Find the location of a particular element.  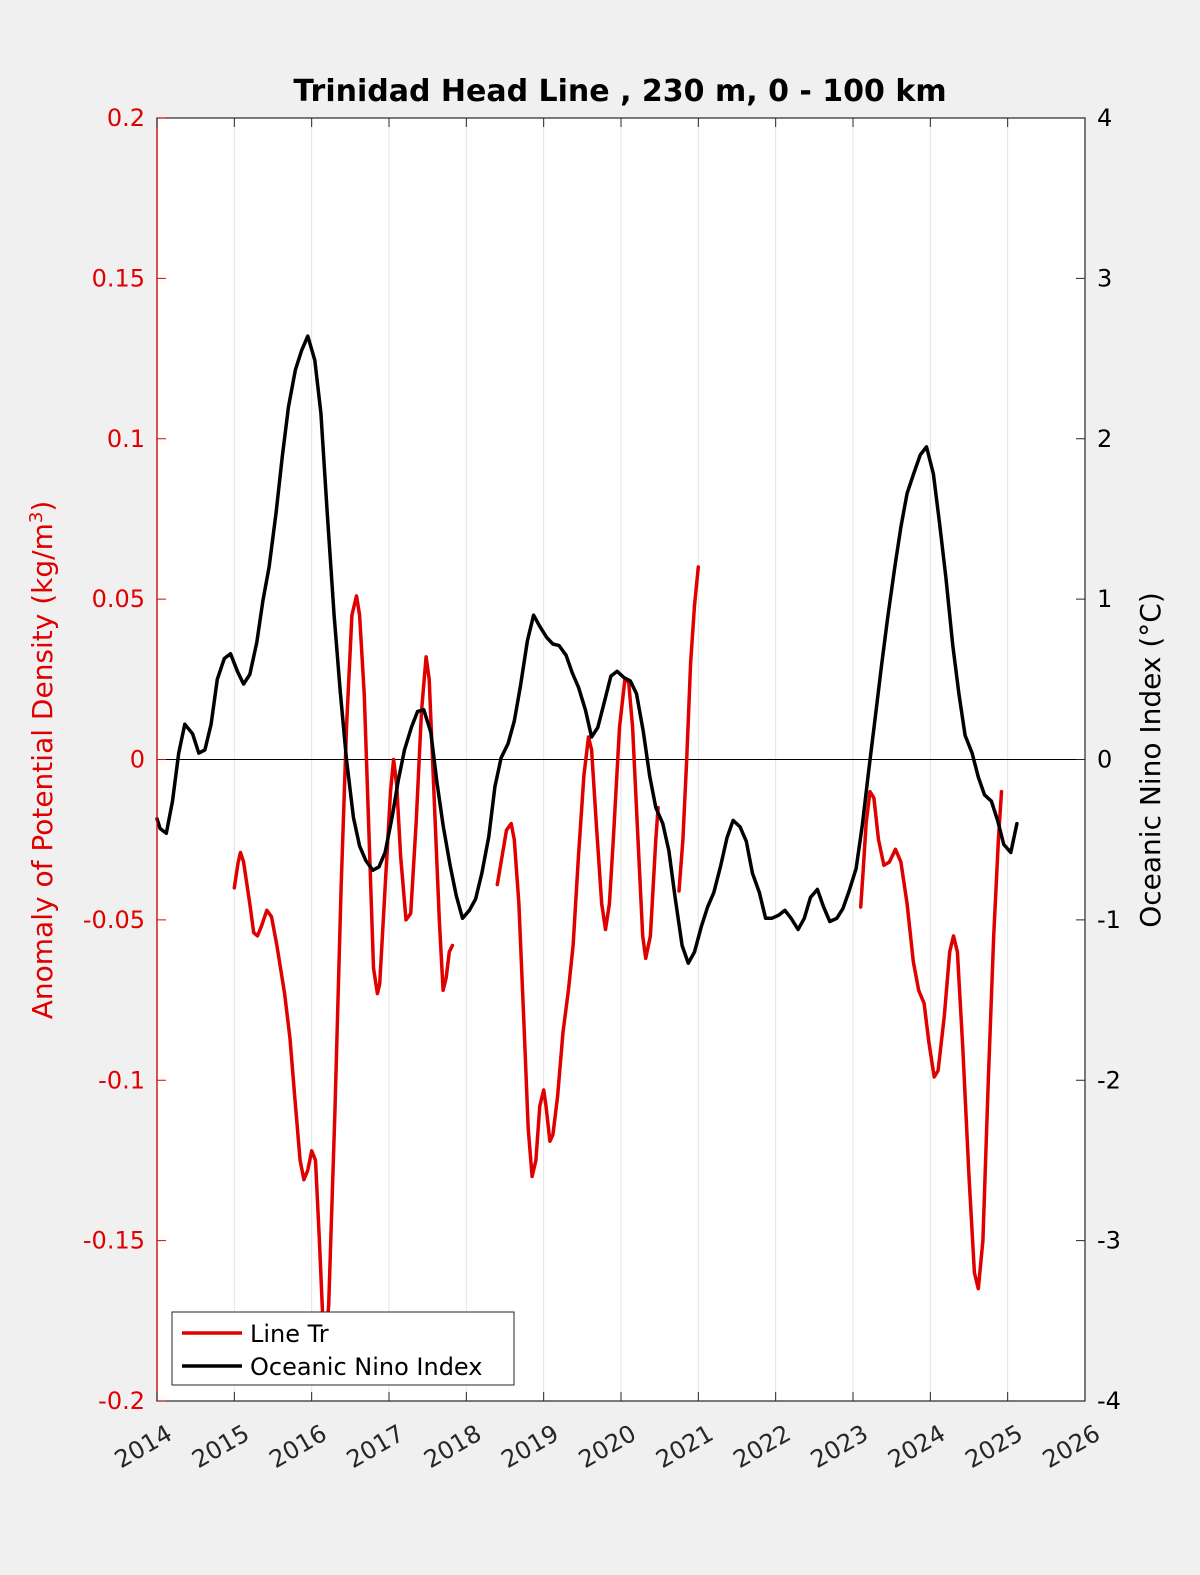

x-tick-label: 2018 is located at coordinates (452, 1446).